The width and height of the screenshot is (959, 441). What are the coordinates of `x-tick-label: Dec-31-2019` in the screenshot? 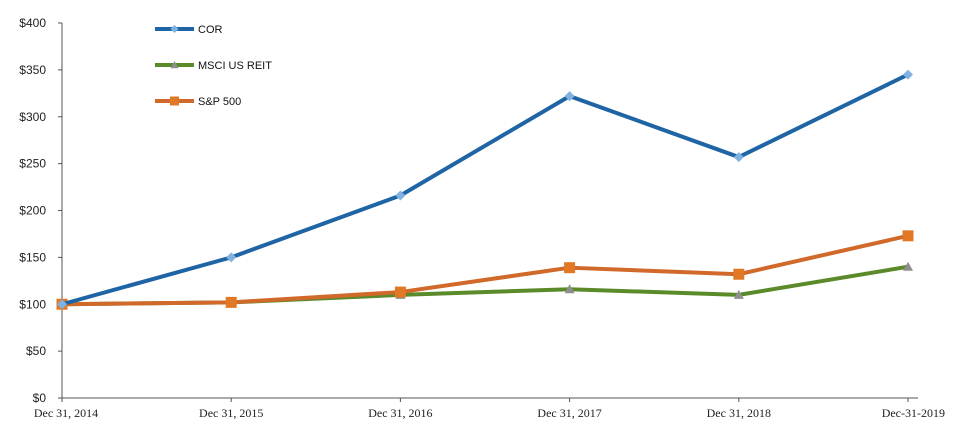 It's located at (913, 413).